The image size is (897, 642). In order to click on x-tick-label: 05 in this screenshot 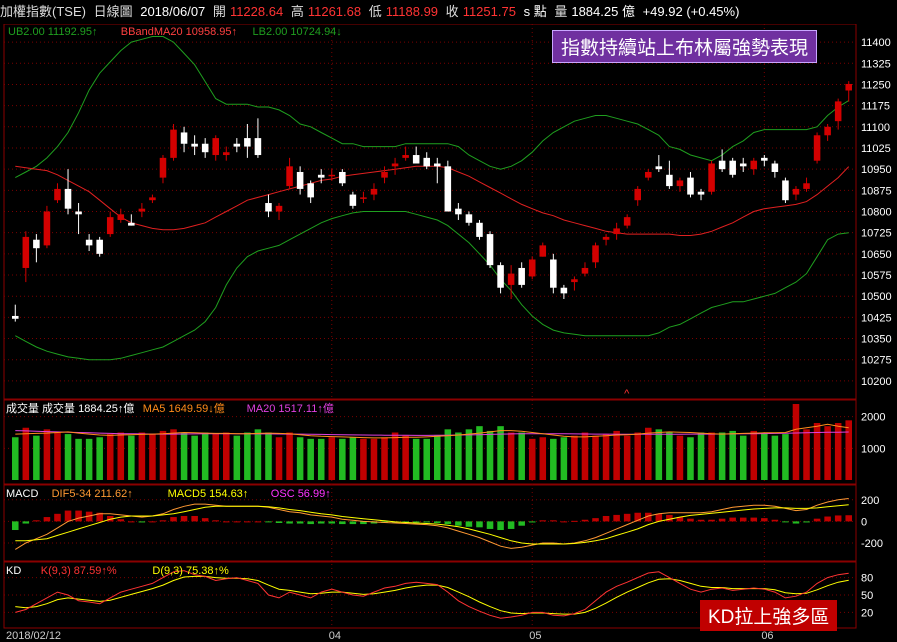, I will do `click(535, 636)`.